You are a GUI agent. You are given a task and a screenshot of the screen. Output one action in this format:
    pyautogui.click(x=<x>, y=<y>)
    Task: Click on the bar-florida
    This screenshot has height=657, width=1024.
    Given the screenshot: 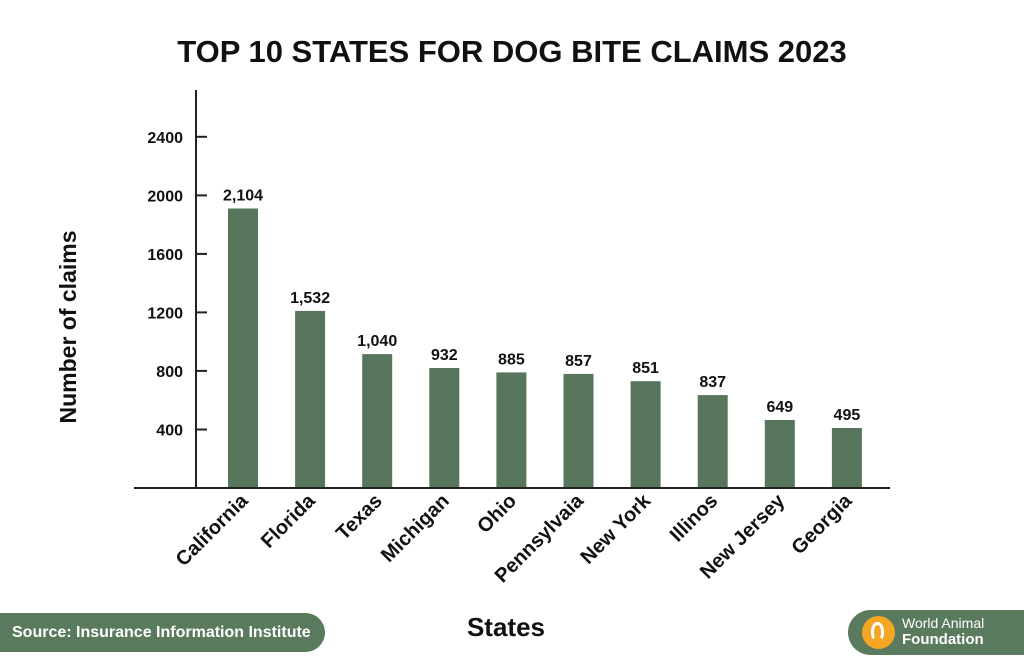 What is the action you would take?
    pyautogui.click(x=310, y=399)
    